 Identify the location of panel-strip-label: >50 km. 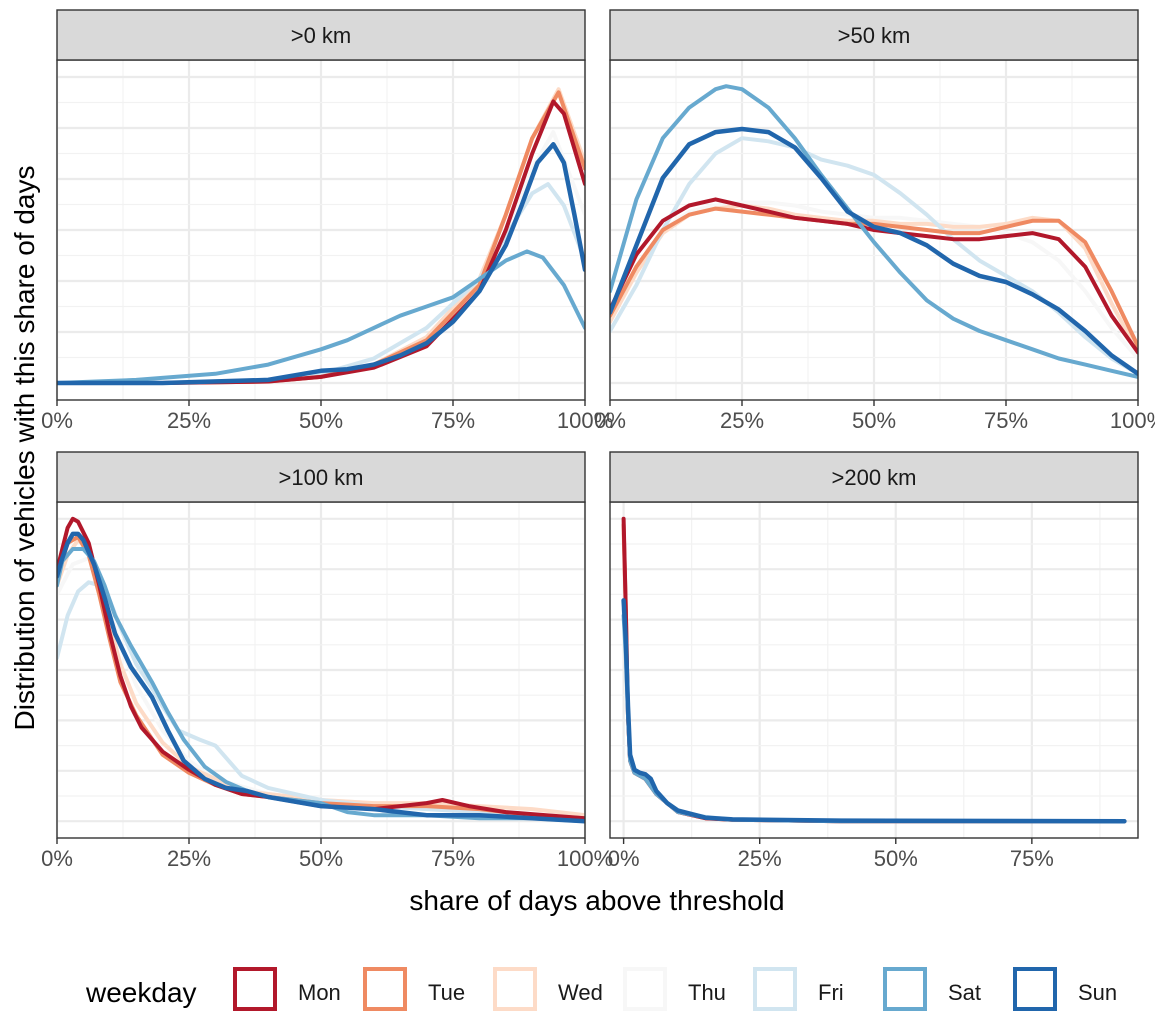
(874, 35).